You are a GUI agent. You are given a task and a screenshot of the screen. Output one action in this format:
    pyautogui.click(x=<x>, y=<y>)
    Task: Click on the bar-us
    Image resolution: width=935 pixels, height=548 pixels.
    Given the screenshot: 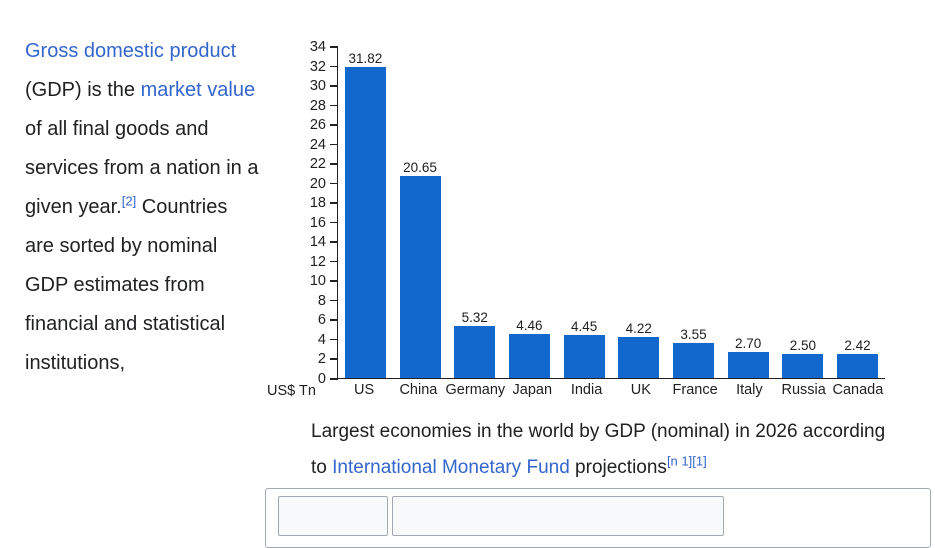 What is the action you would take?
    pyautogui.click(x=365, y=222)
    